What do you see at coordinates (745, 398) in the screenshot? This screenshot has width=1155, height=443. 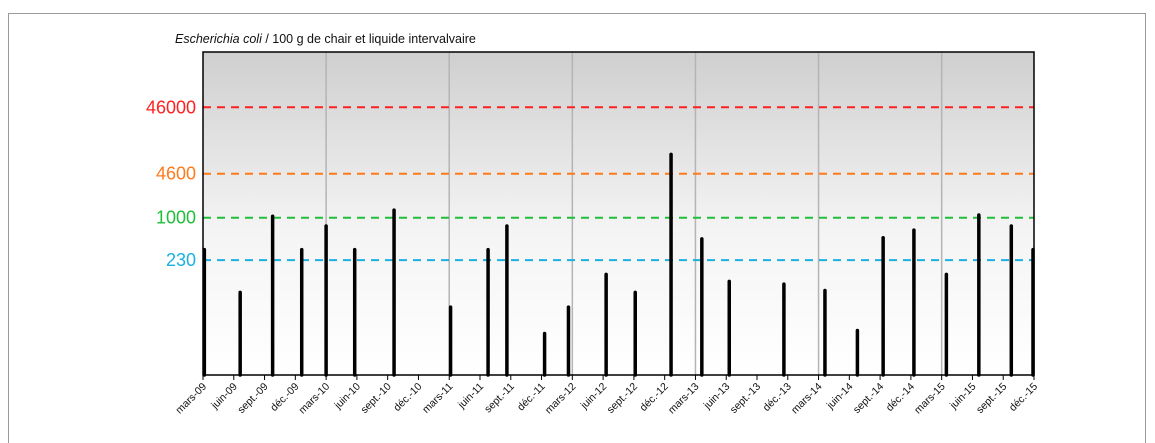 I see `x-tick-label-18: sept.-13` at bounding box center [745, 398].